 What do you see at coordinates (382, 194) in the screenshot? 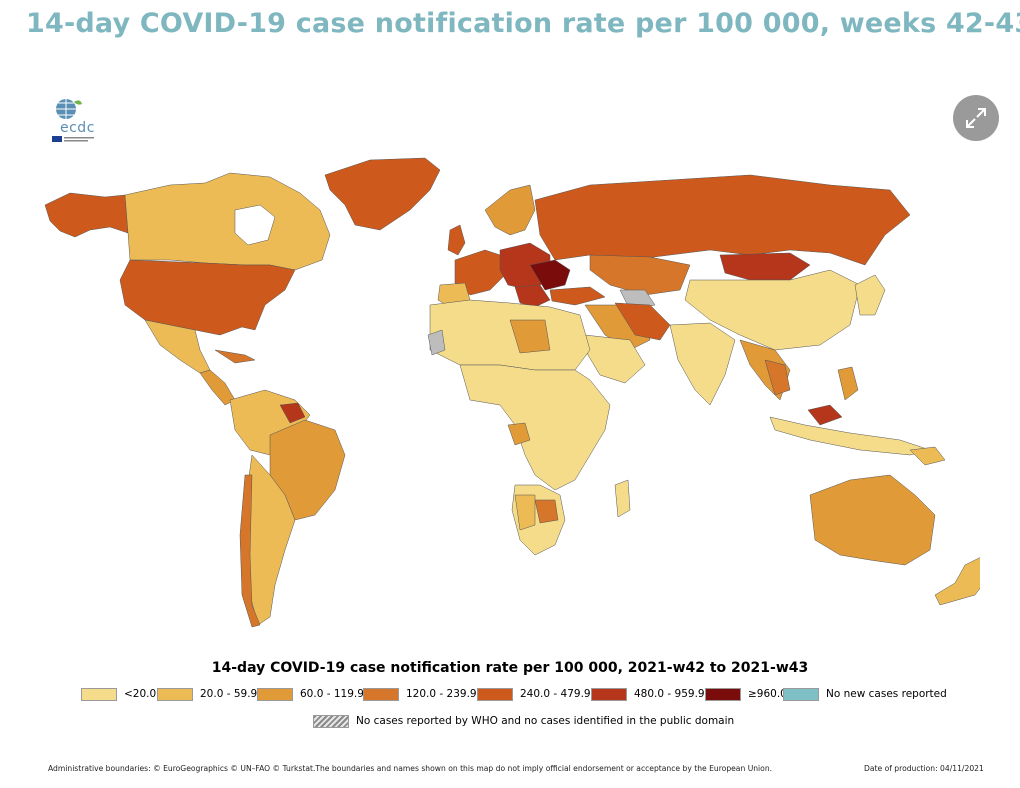
I see `region-greenland` at bounding box center [382, 194].